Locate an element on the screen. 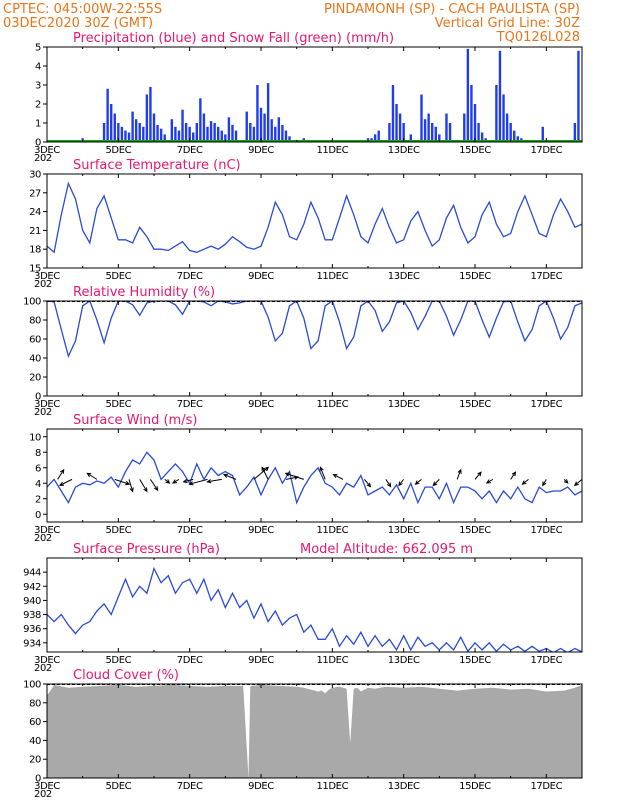 This screenshot has width=618, height=800. y-tick-label: 4 is located at coordinates (38, 67).